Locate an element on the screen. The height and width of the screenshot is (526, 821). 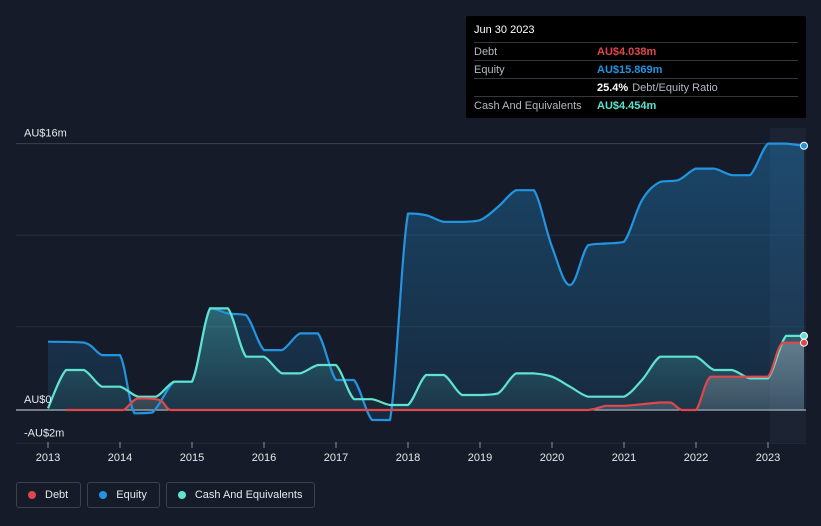
tooltip-equity-value: AU$15.869m is located at coordinates (630, 69).